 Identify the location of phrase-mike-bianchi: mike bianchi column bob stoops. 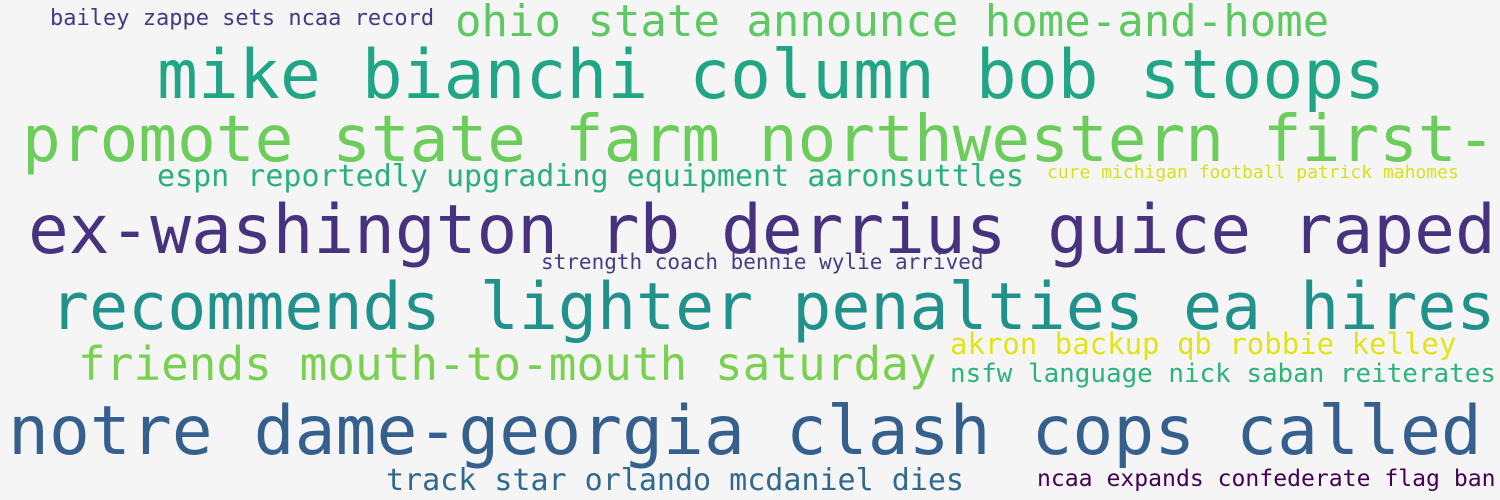
(771, 75).